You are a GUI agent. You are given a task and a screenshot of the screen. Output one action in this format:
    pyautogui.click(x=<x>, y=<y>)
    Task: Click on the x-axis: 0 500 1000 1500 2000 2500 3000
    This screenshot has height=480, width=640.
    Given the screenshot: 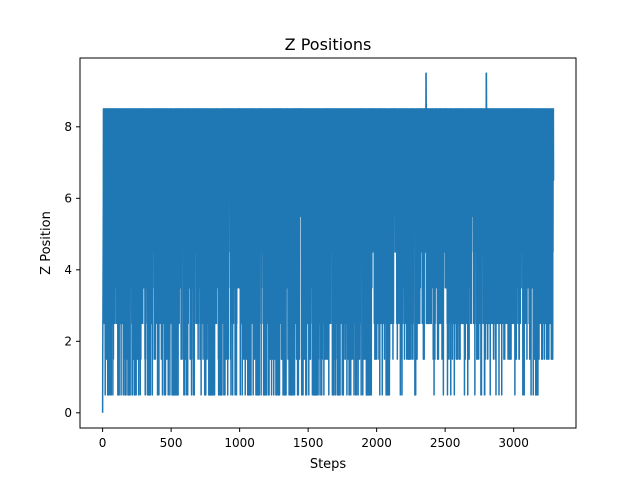 What is the action you would take?
    pyautogui.click(x=314, y=439)
    